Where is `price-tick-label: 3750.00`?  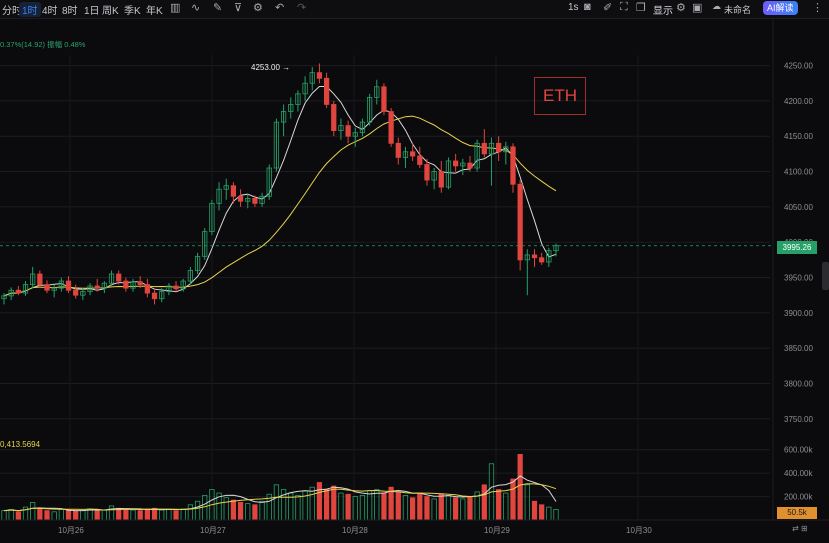 price-tick-label: 3750.00 is located at coordinates (798, 419).